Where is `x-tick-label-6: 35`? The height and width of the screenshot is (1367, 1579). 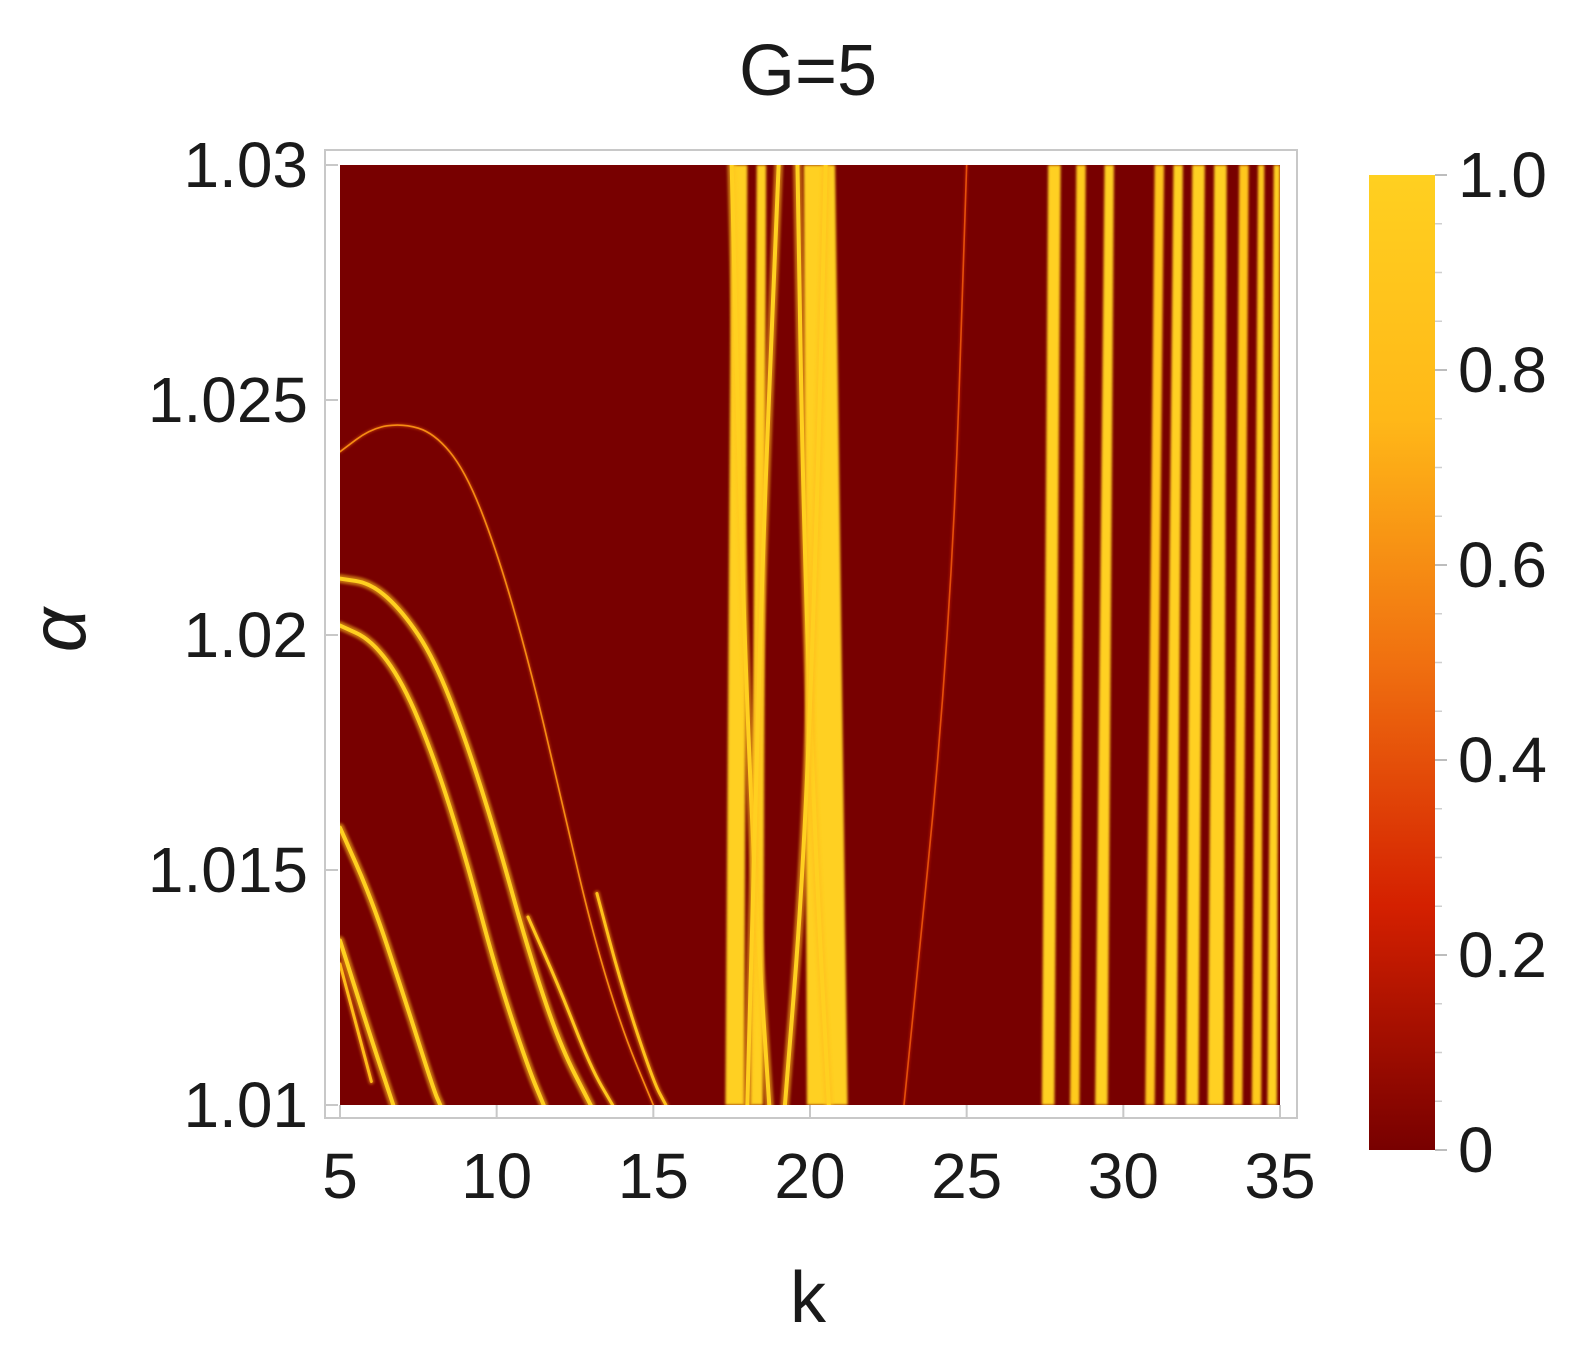 x-tick-label-6: 35 is located at coordinates (1279, 1176).